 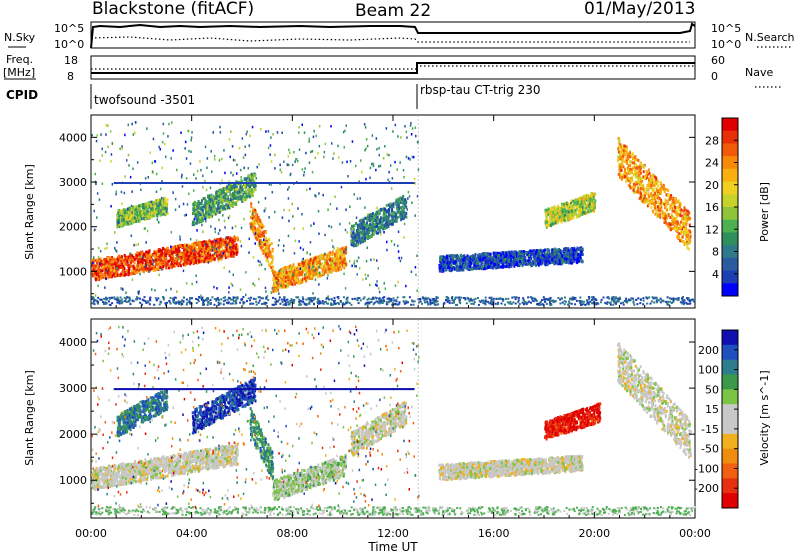 What do you see at coordinates (393, 68) in the screenshot?
I see `frequency-trace` at bounding box center [393, 68].